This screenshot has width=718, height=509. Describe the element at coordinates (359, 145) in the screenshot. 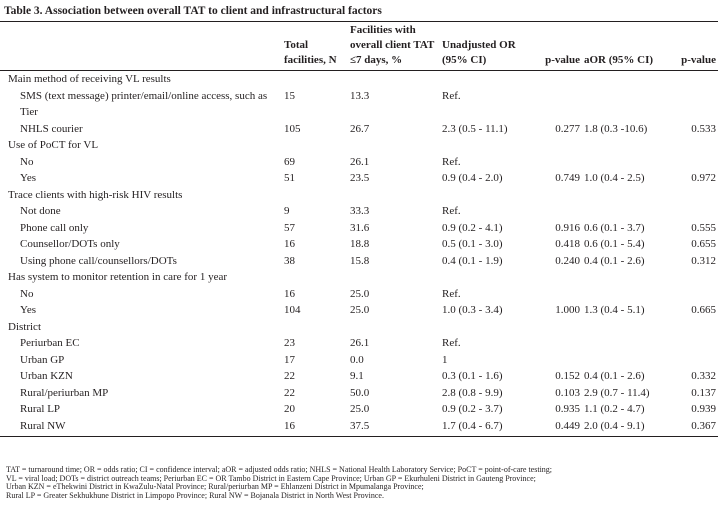

I see `section-row: Use of PoCT for VL` at that location.